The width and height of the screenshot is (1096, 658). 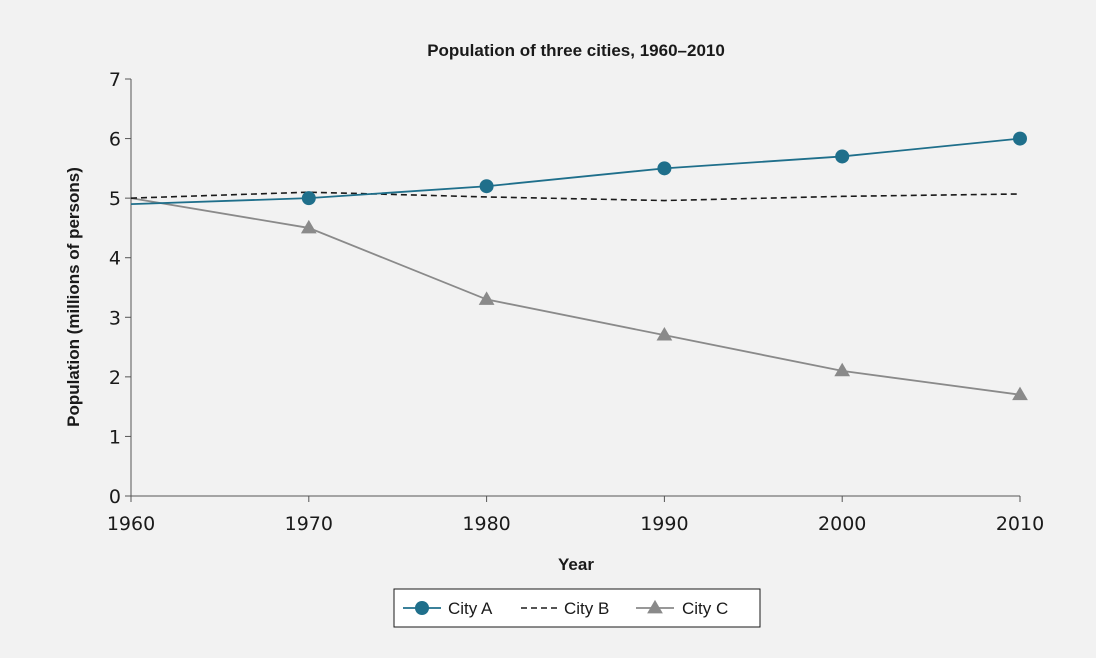 I want to click on y-tick-label: 1, so click(x=115, y=437).